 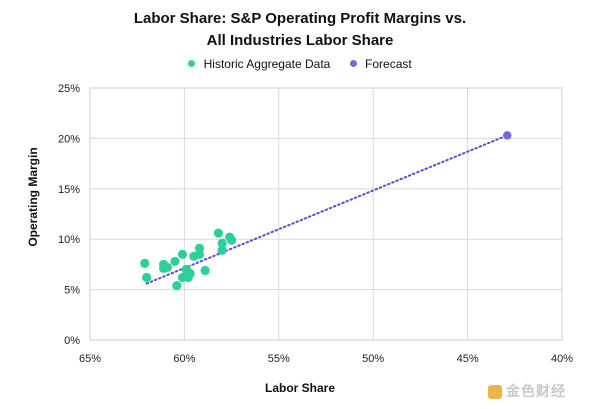 I want to click on legend-label-forecast: Forecast, so click(x=388, y=64).